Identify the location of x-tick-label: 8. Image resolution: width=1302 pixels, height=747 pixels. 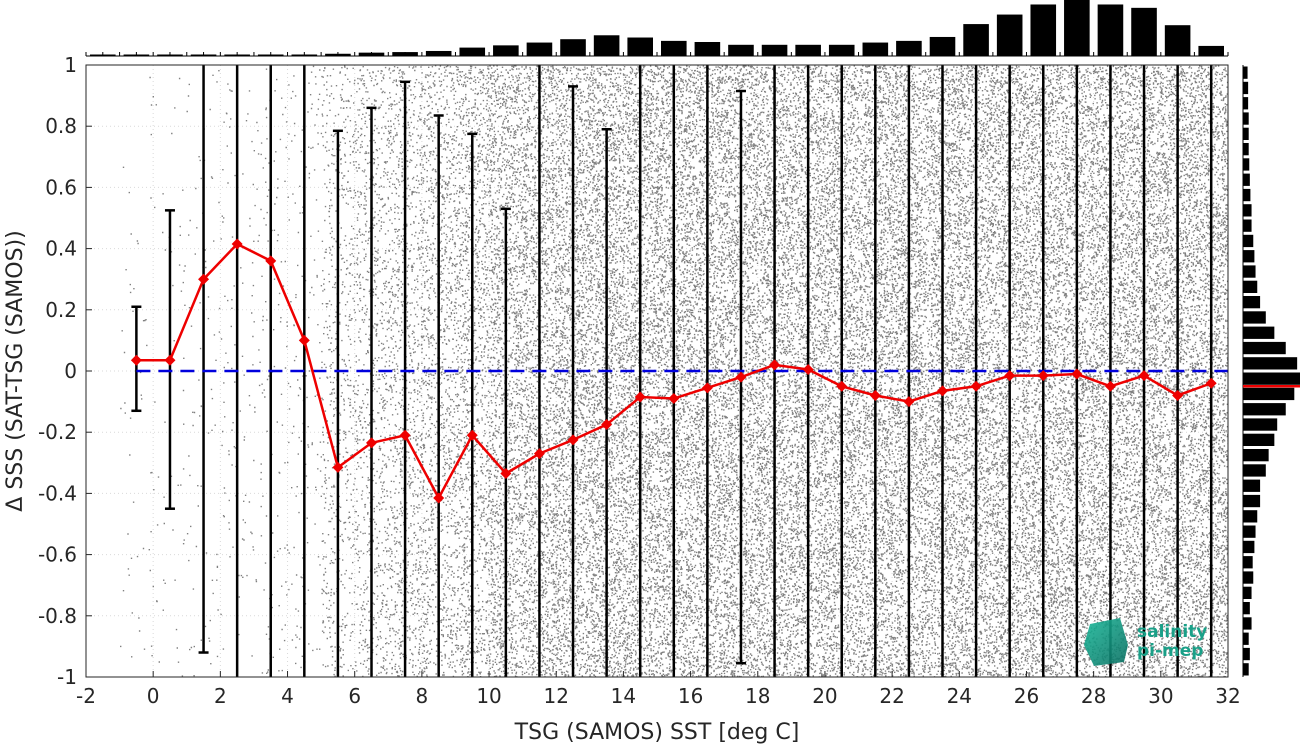
(422, 696).